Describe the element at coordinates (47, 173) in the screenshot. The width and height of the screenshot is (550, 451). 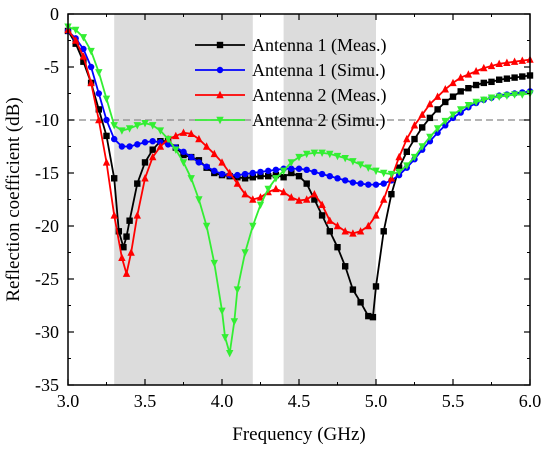
I see `y-tick-label: -15` at that location.